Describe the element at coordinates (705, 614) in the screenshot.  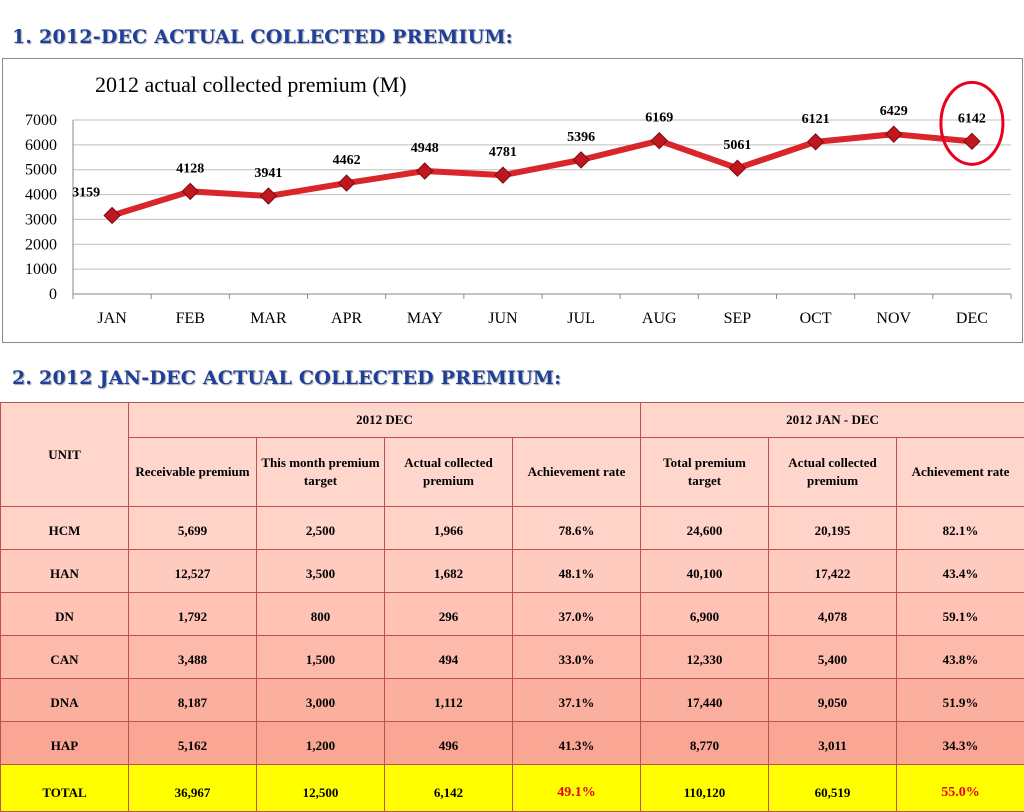
I see `cell-total-target: 6,900` at that location.